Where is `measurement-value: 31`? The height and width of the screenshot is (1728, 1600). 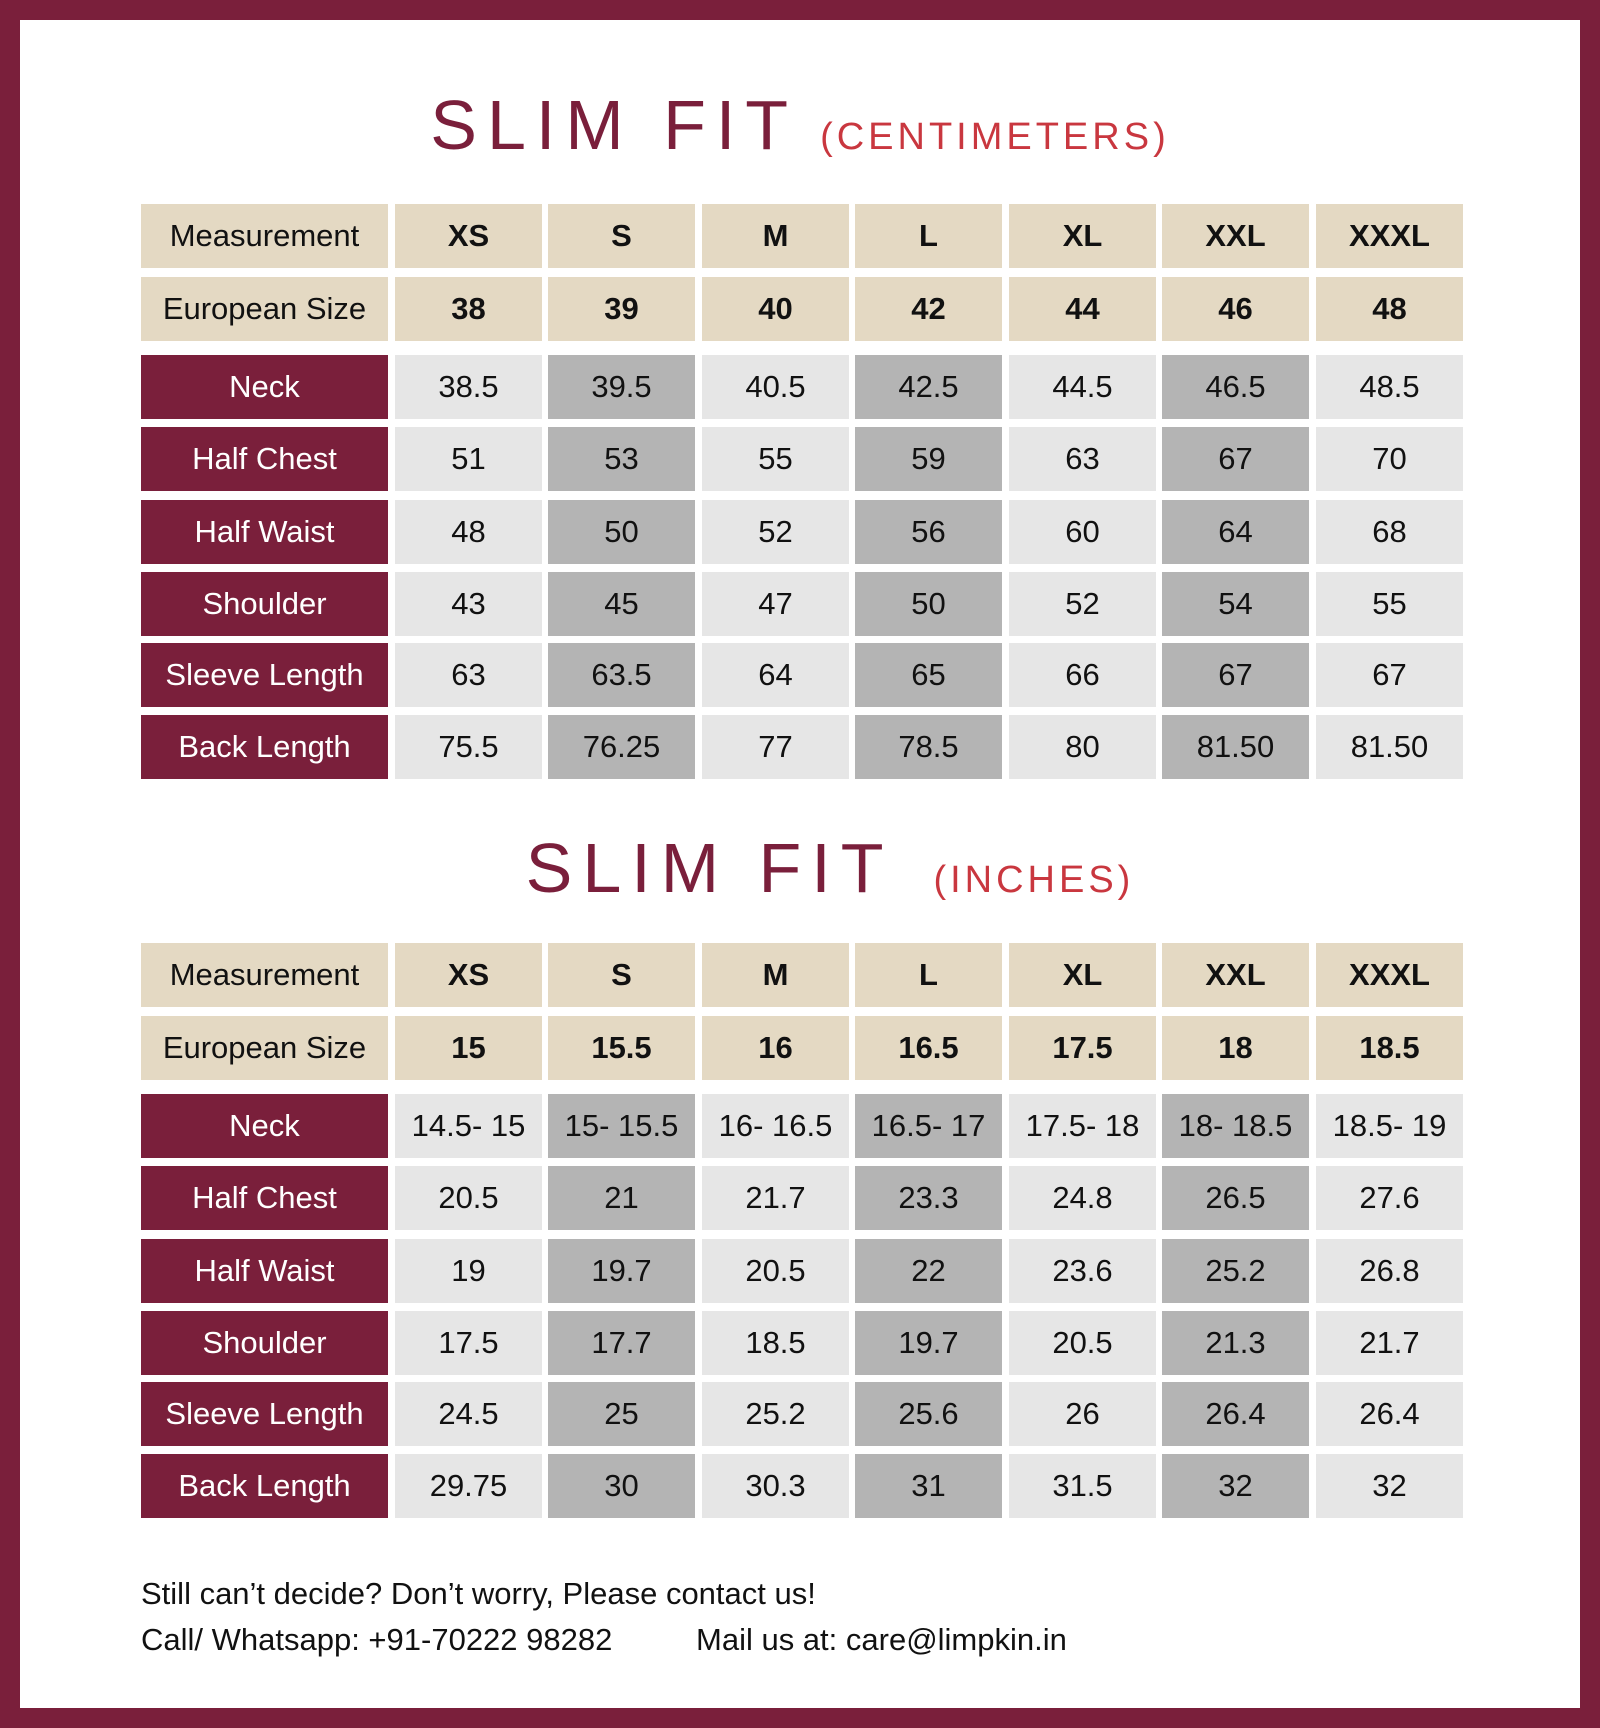
measurement-value: 31 is located at coordinates (928, 1486).